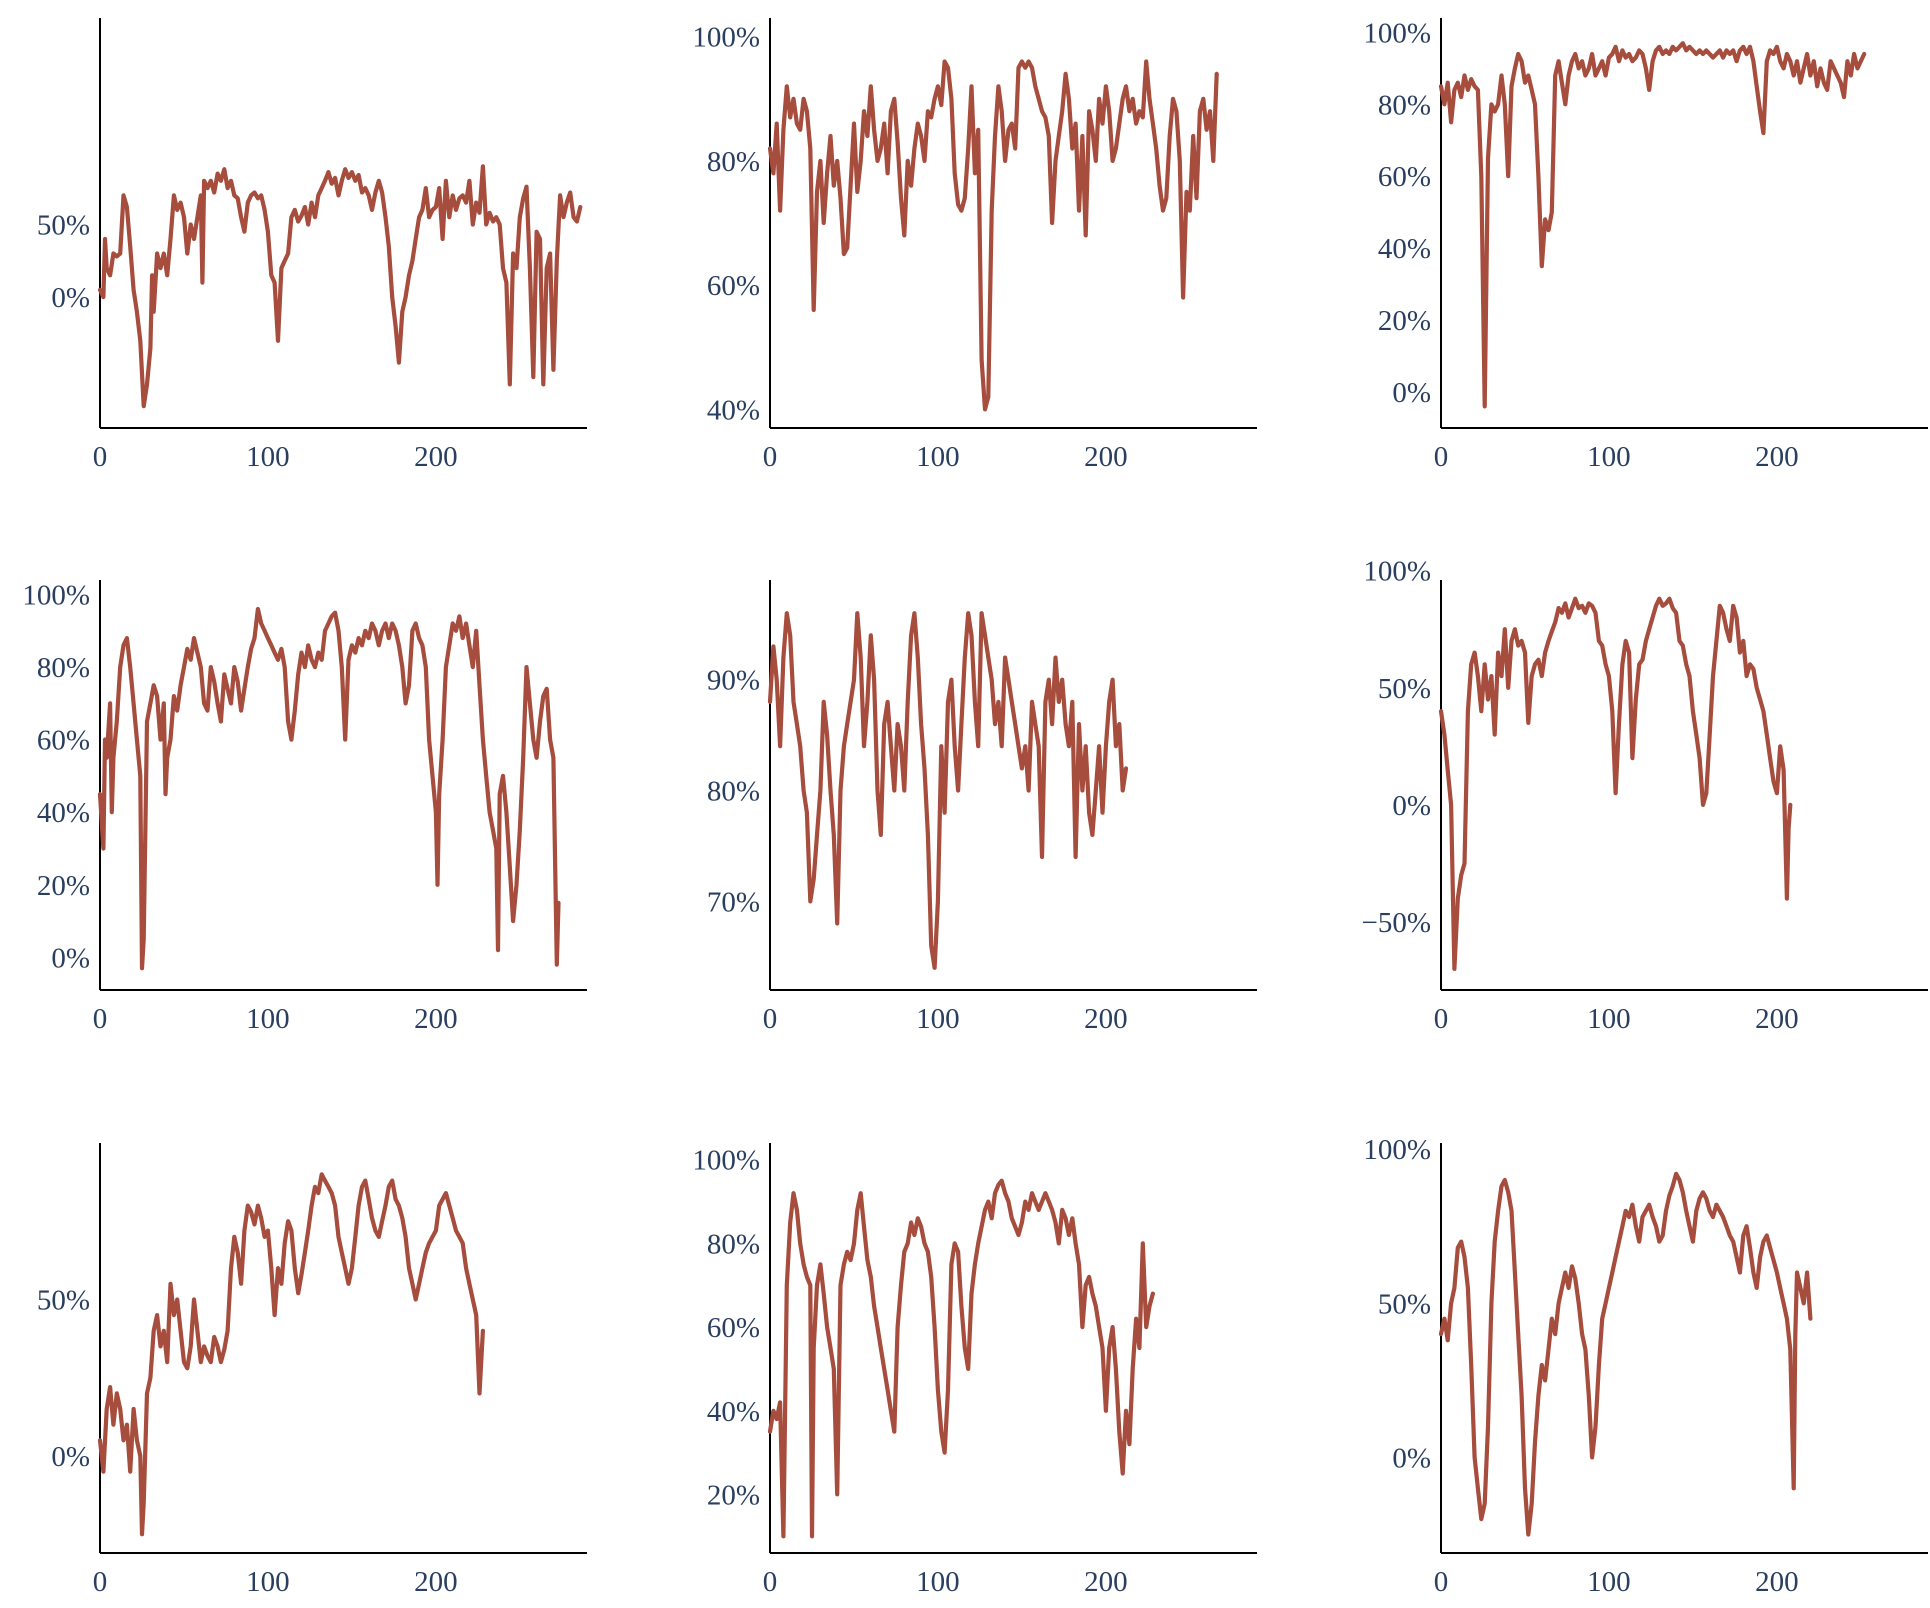 The width and height of the screenshot is (1930, 1608). I want to click on y-tick-label: 90%, so click(733, 681).